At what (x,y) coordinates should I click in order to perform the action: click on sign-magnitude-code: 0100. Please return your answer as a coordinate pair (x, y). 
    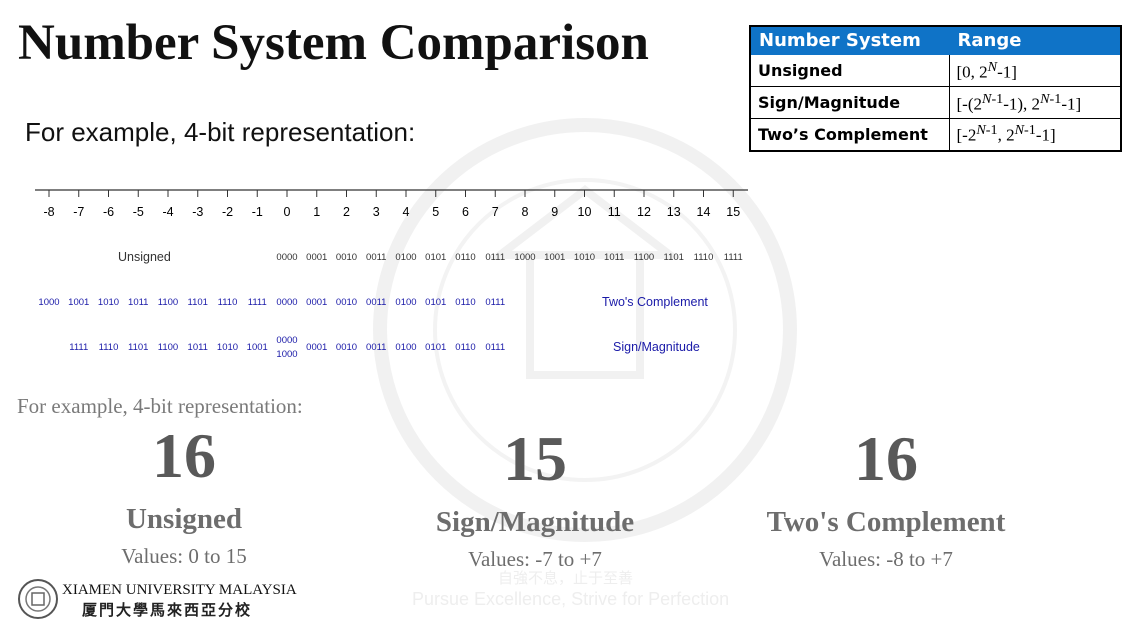
    Looking at the image, I should click on (406, 347).